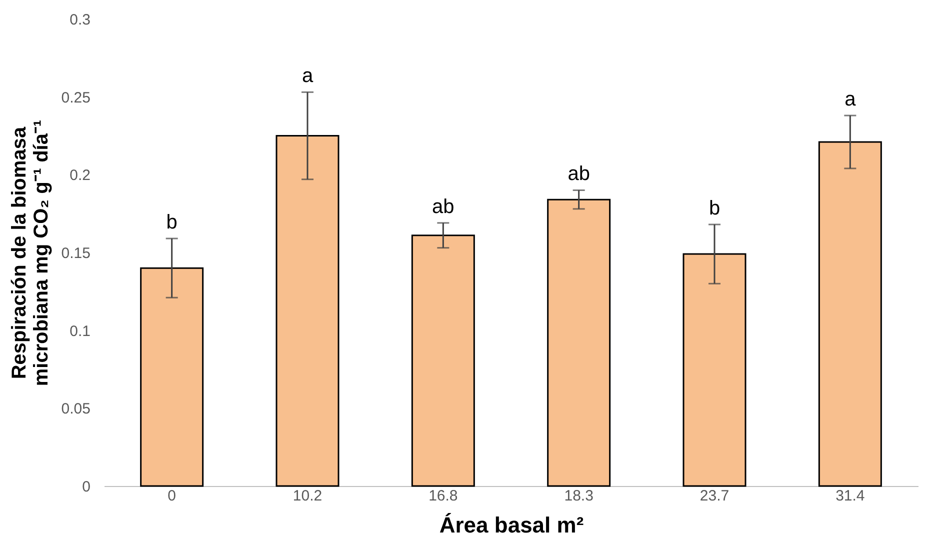 The height and width of the screenshot is (544, 948). Describe the element at coordinates (172, 496) in the screenshot. I see `x-tick-label: 0` at that location.